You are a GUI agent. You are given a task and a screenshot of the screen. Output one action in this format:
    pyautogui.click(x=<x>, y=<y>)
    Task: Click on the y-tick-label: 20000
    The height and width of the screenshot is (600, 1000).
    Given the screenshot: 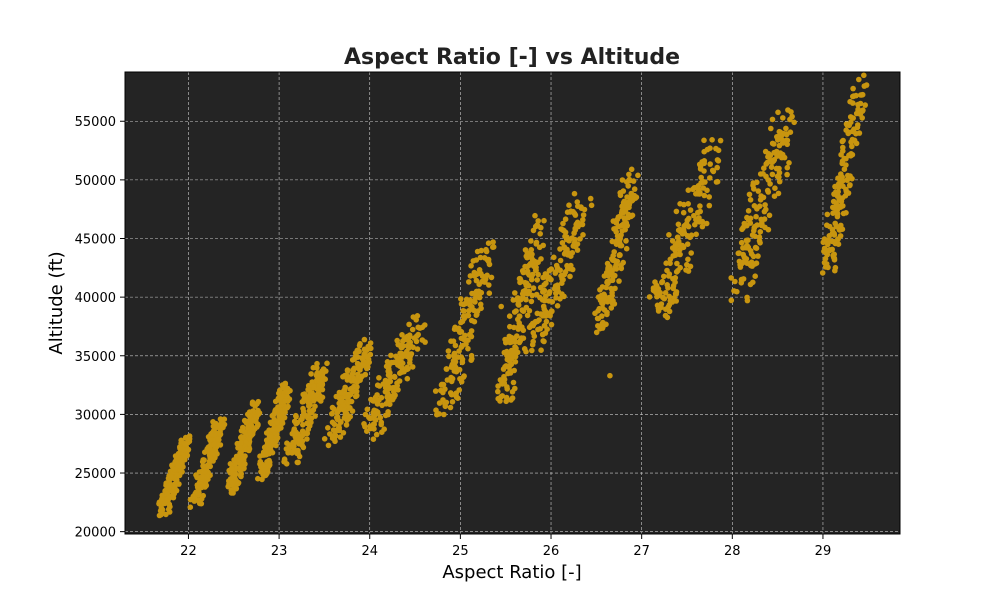 What is the action you would take?
    pyautogui.click(x=95, y=533)
    